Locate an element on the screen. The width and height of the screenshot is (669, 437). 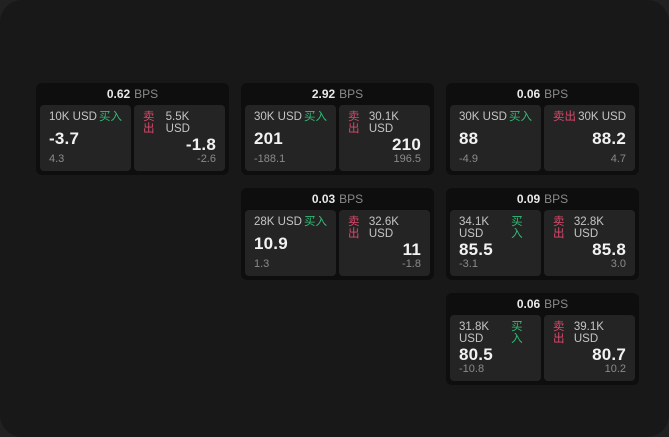
sell-value: 210 is located at coordinates (406, 144).